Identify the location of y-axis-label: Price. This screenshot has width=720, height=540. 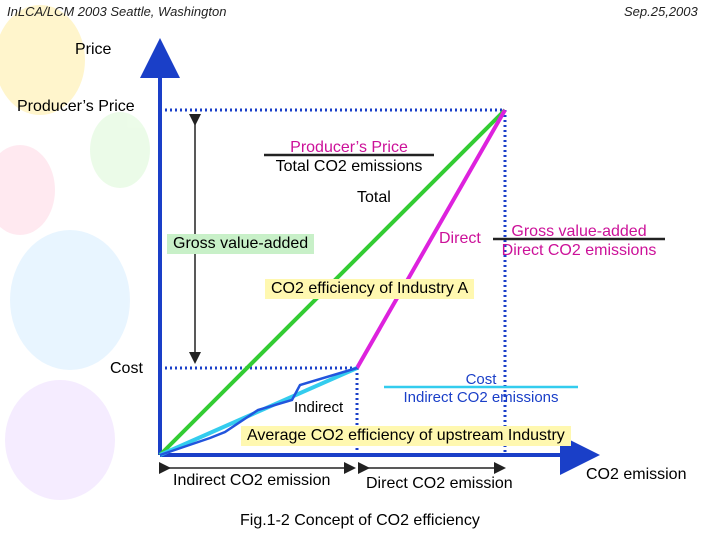
(93, 49).